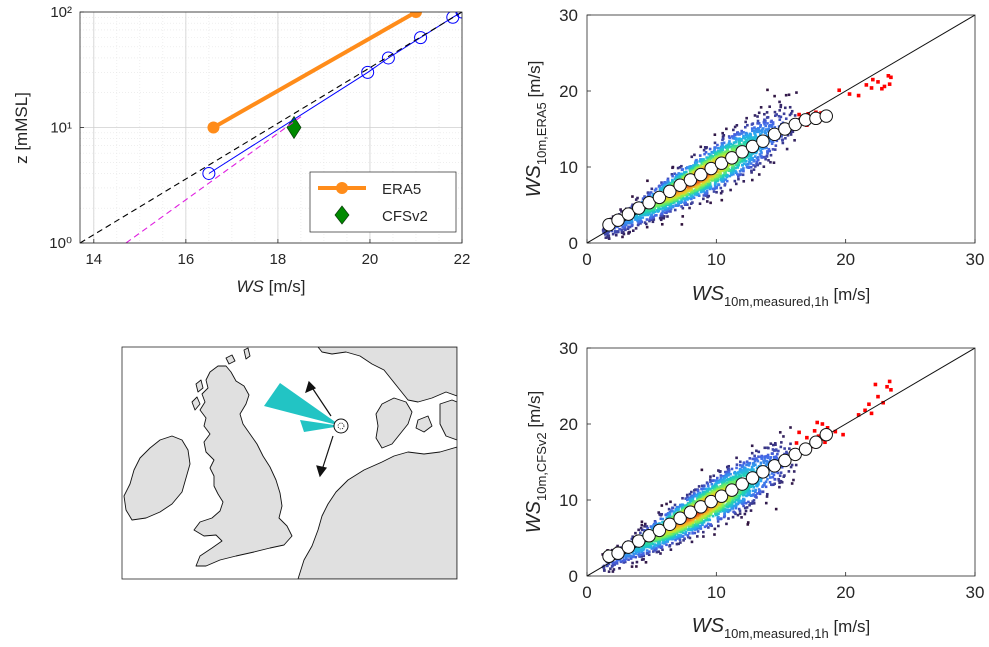  What do you see at coordinates (157, 478) in the screenshot?
I see `ireland` at bounding box center [157, 478].